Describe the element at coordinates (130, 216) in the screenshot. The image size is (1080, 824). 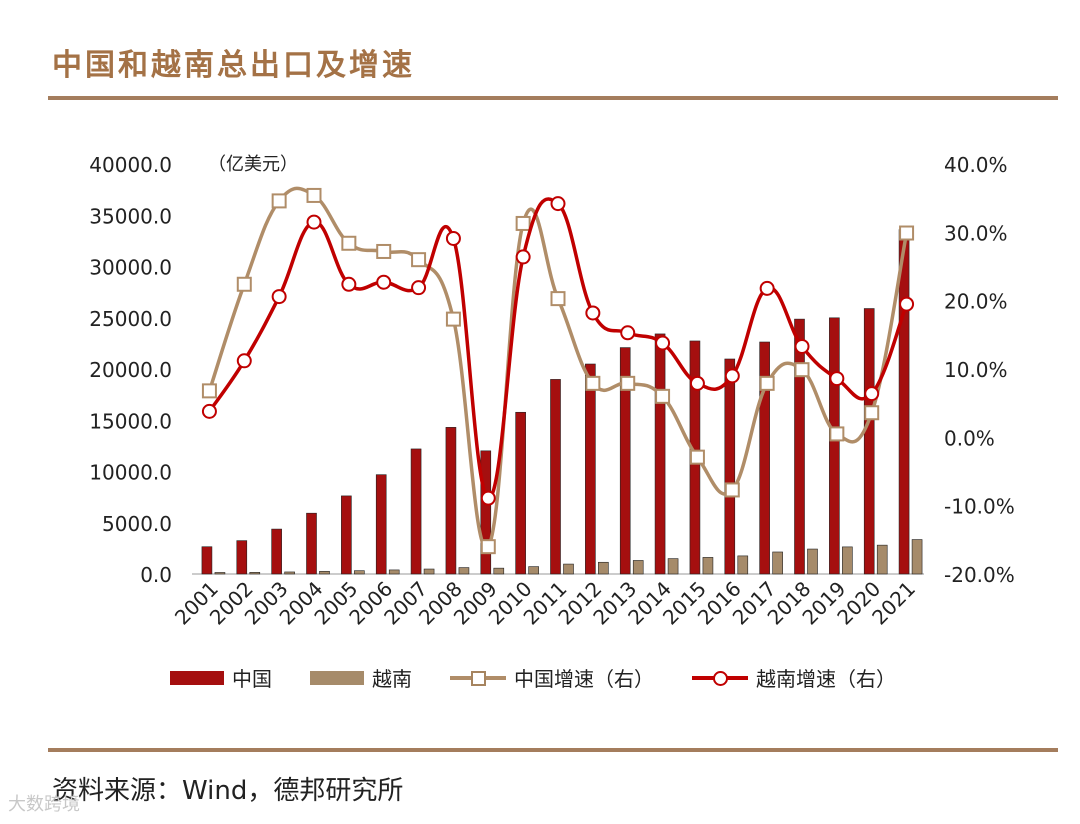
I see `left-axis-tick-label: 35000.0` at that location.